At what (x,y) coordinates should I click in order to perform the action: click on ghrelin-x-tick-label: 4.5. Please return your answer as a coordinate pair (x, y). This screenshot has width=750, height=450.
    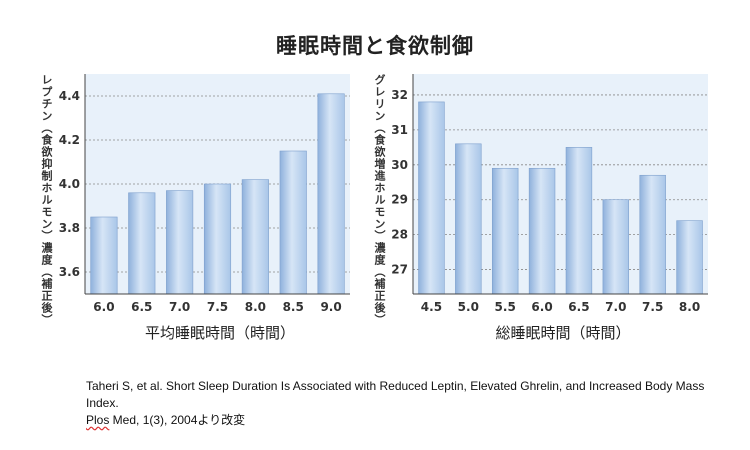
    Looking at the image, I should click on (431, 307).